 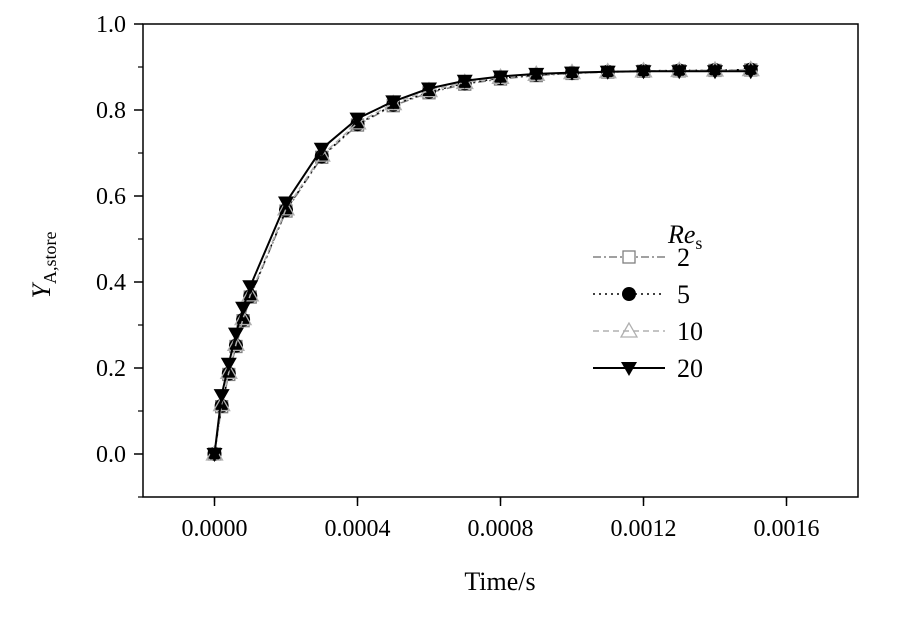 What do you see at coordinates (111, 111) in the screenshot?
I see `y-tick-label: 0.8` at bounding box center [111, 111].